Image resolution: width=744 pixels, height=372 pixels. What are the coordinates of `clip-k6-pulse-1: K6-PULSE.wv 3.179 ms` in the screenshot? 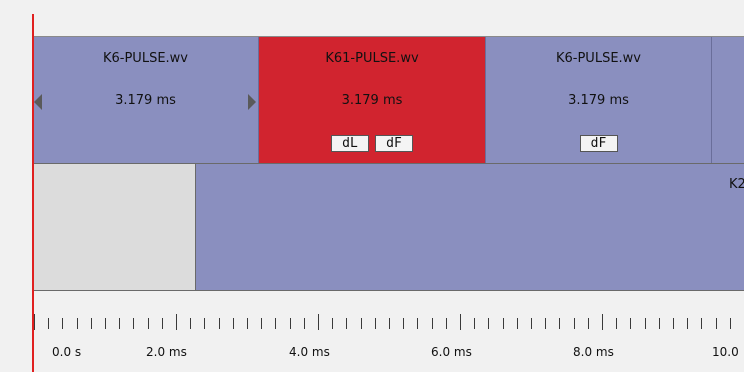 It's located at (146, 100).